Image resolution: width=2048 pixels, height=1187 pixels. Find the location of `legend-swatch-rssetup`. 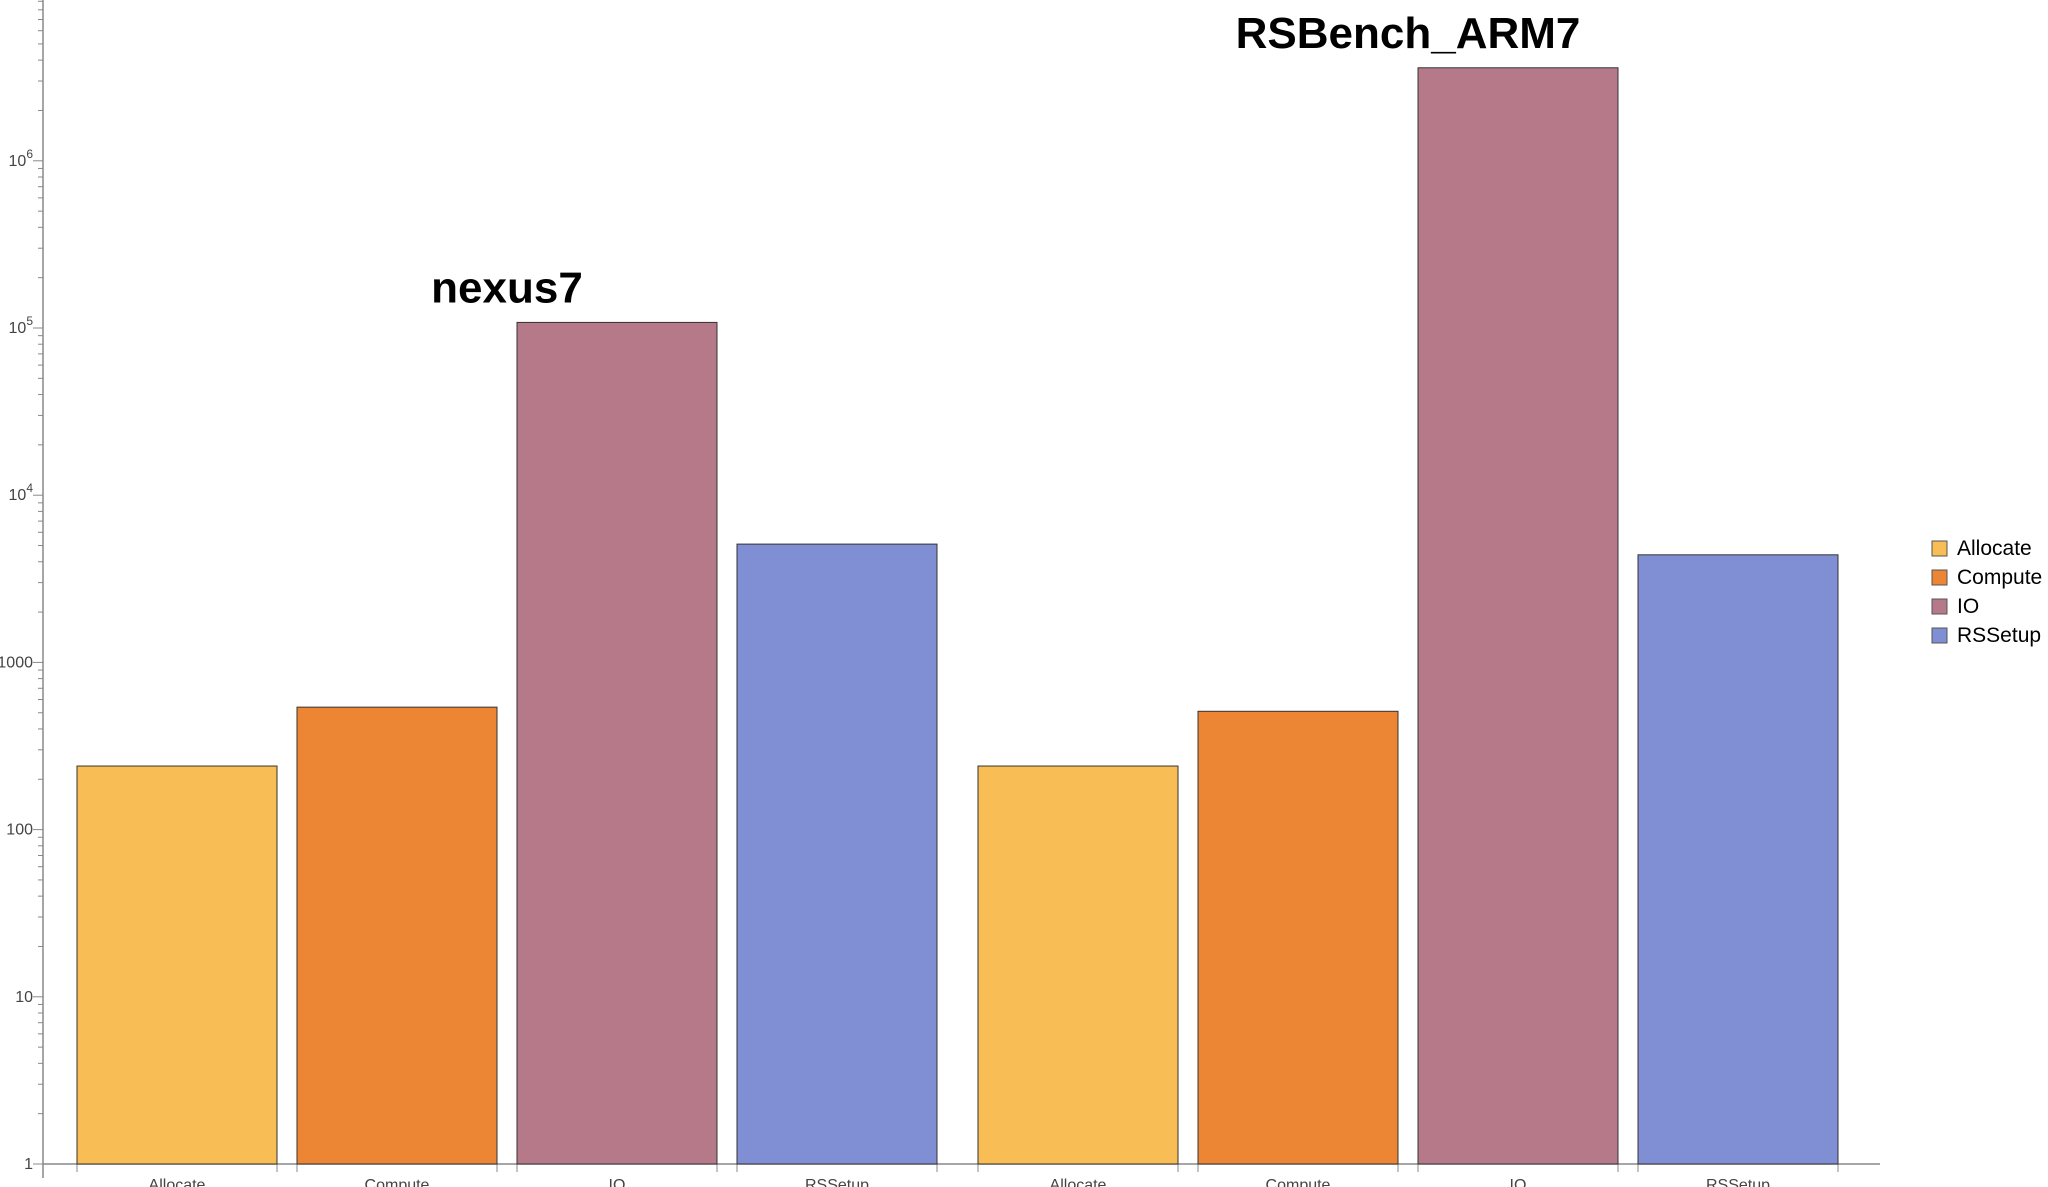

legend-swatch-rssetup is located at coordinates (1939, 635).